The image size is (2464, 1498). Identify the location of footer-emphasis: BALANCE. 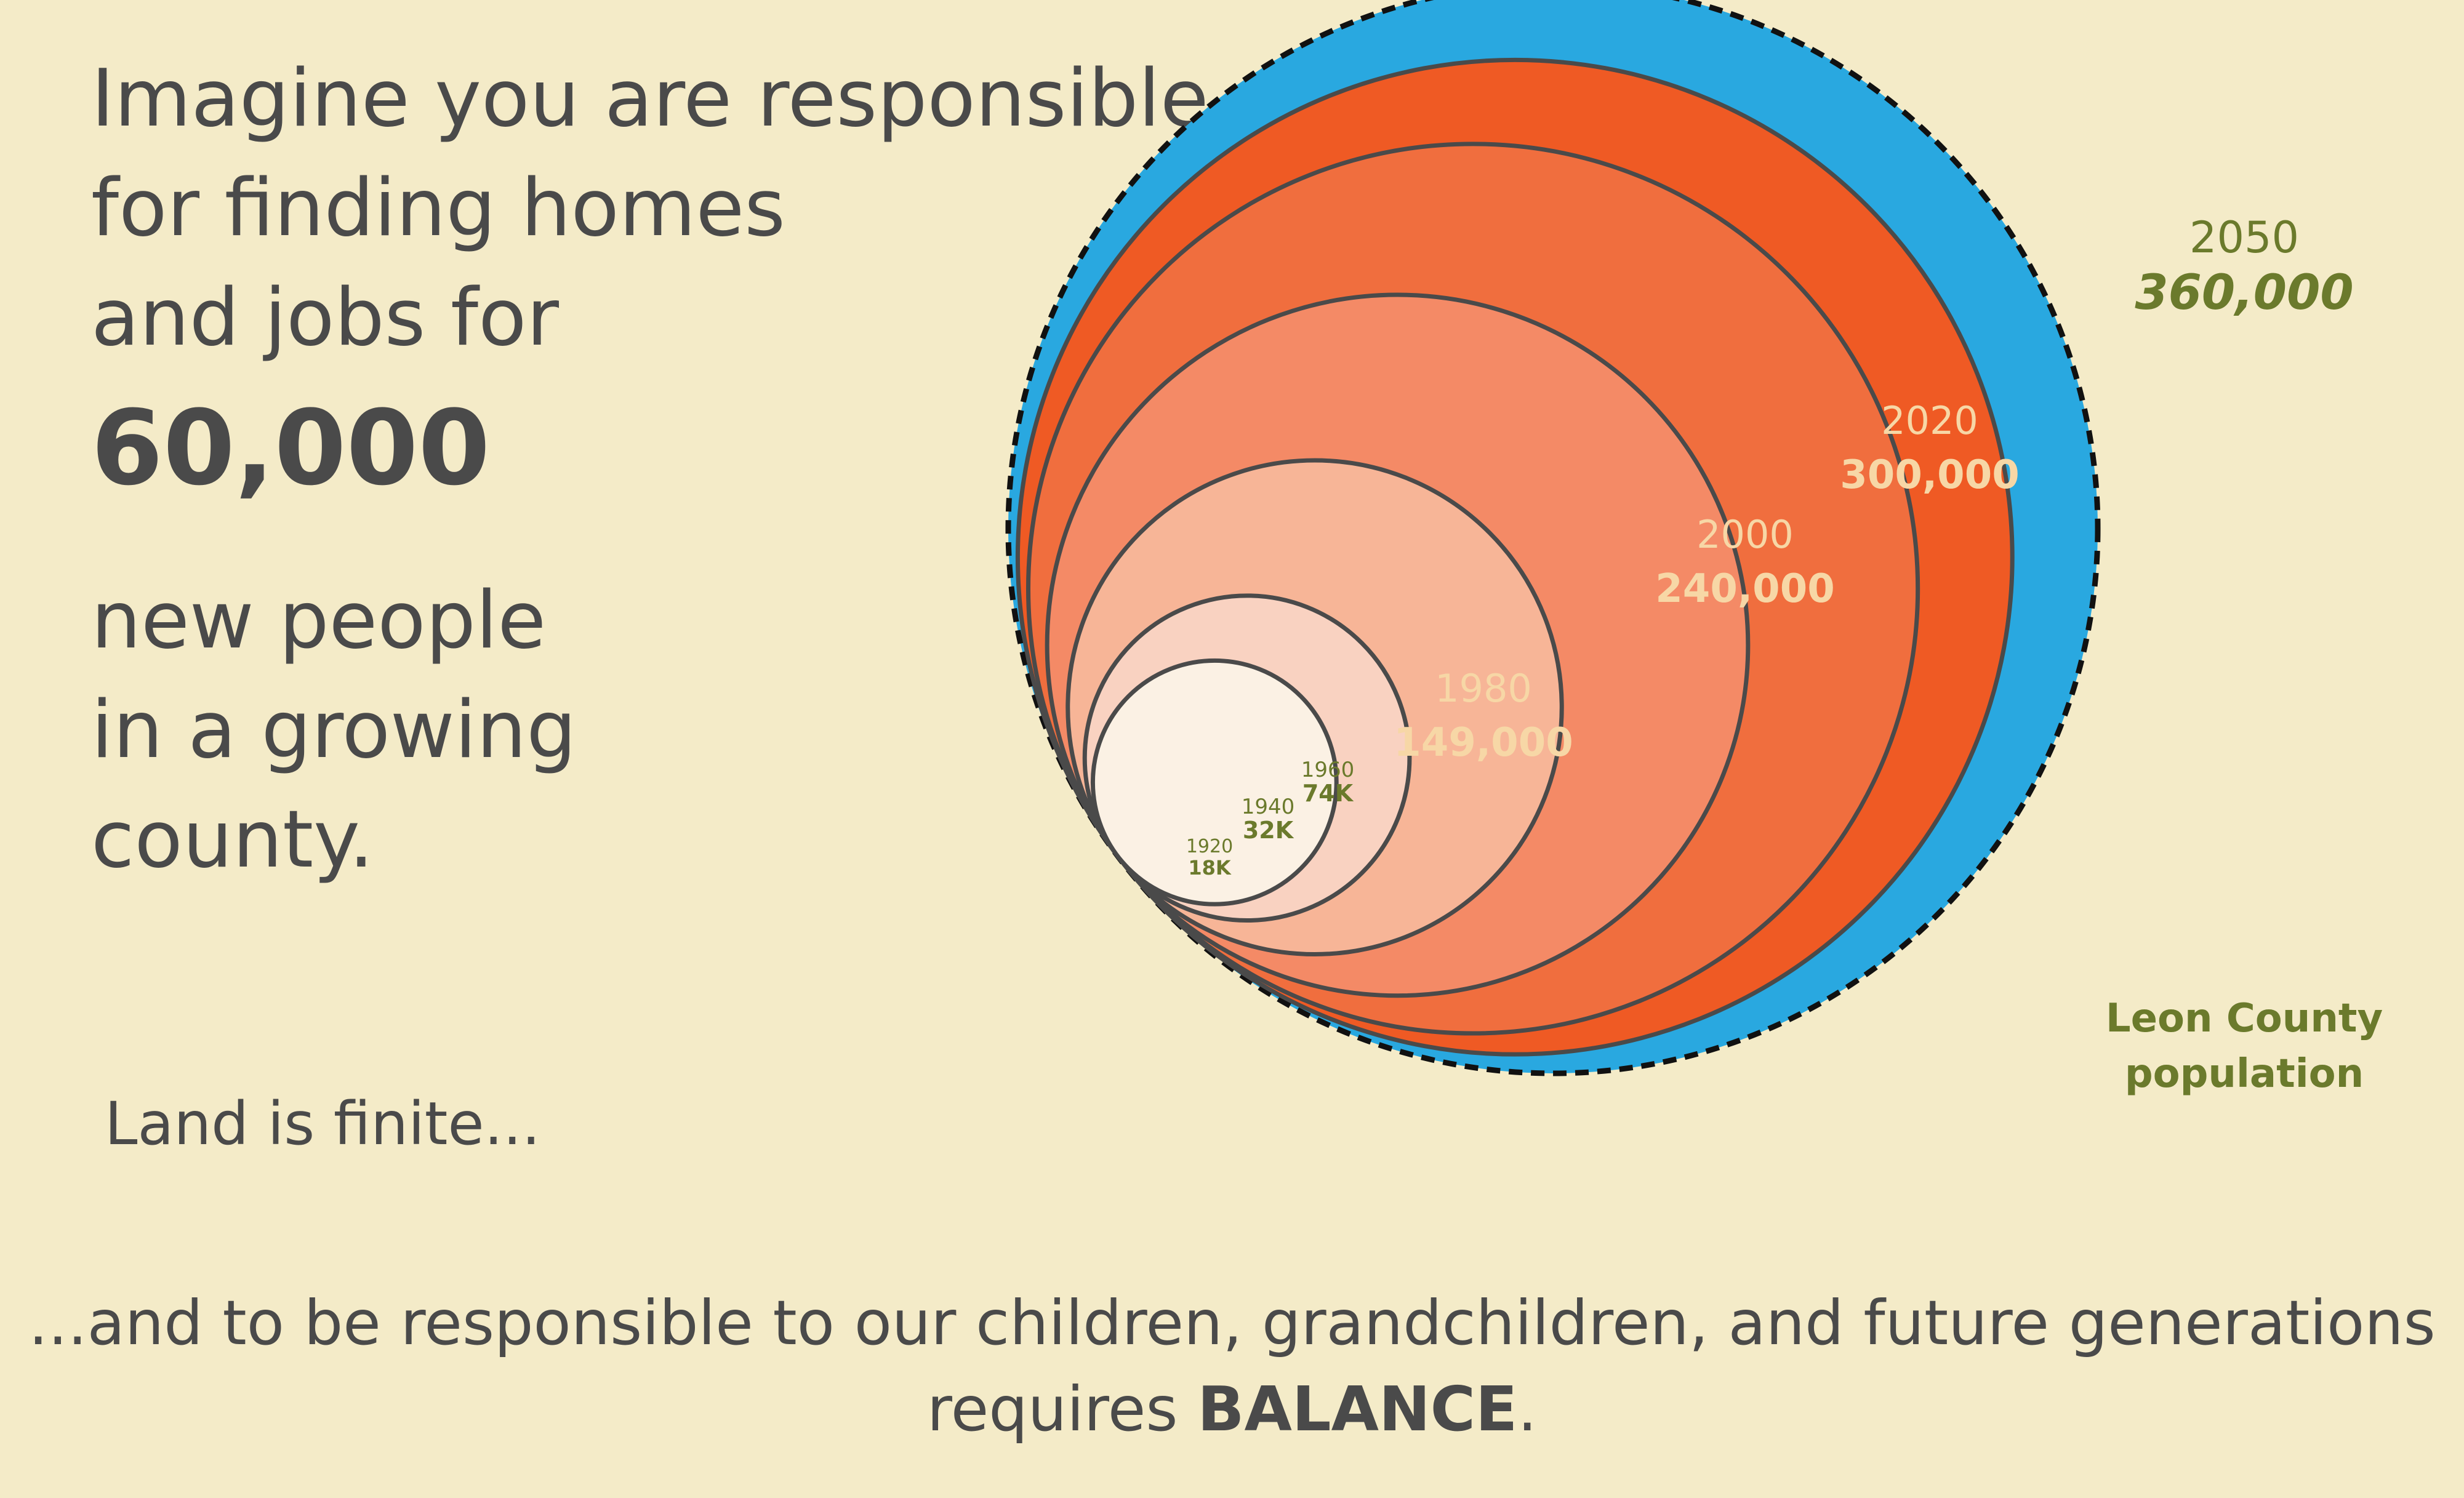
(1358, 1409).